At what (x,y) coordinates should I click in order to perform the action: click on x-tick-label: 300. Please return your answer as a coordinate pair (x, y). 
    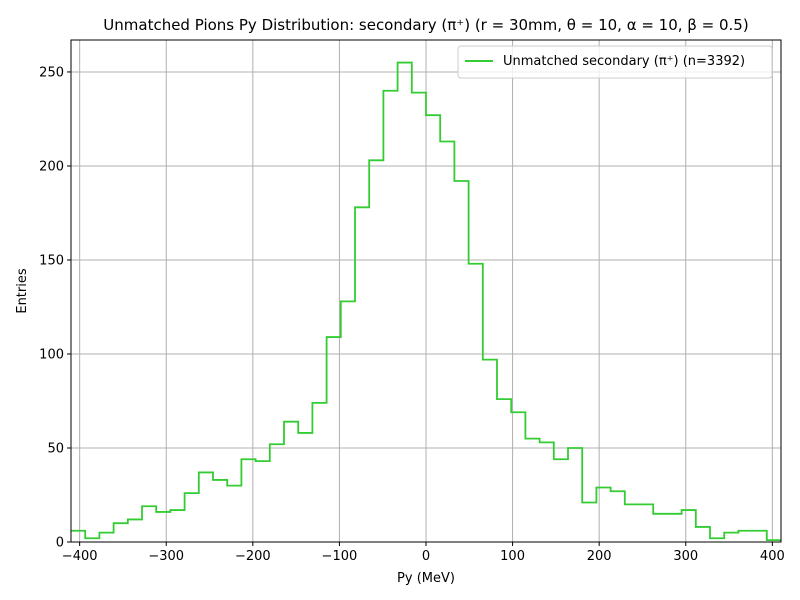
    Looking at the image, I should click on (685, 556).